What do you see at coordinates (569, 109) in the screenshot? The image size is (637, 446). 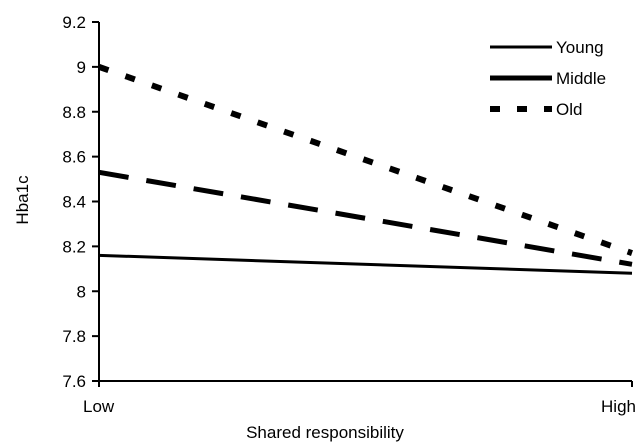 I see `legend-label-old: Old` at bounding box center [569, 109].